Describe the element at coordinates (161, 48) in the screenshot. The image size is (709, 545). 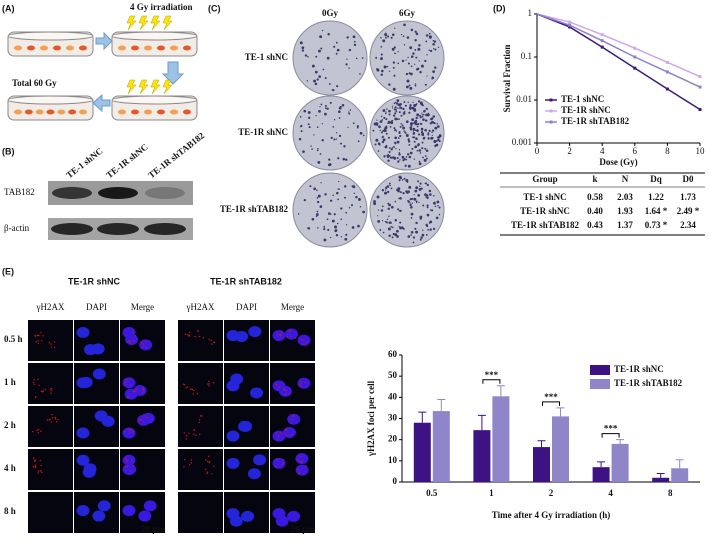
I see `cell` at that location.